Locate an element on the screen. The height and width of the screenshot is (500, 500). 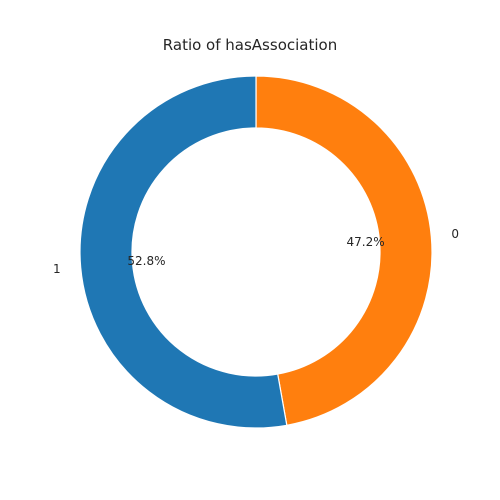
pct-label-0: 47.2% is located at coordinates (366, 242).